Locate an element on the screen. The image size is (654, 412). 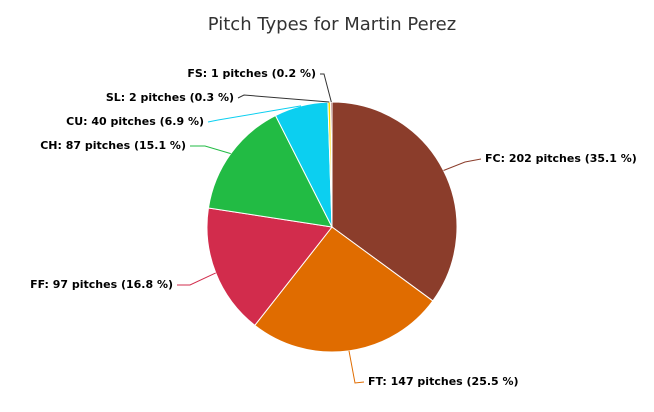
slice-label-fc: FC: 202 pitches (35.1 %) is located at coordinates (561, 158).